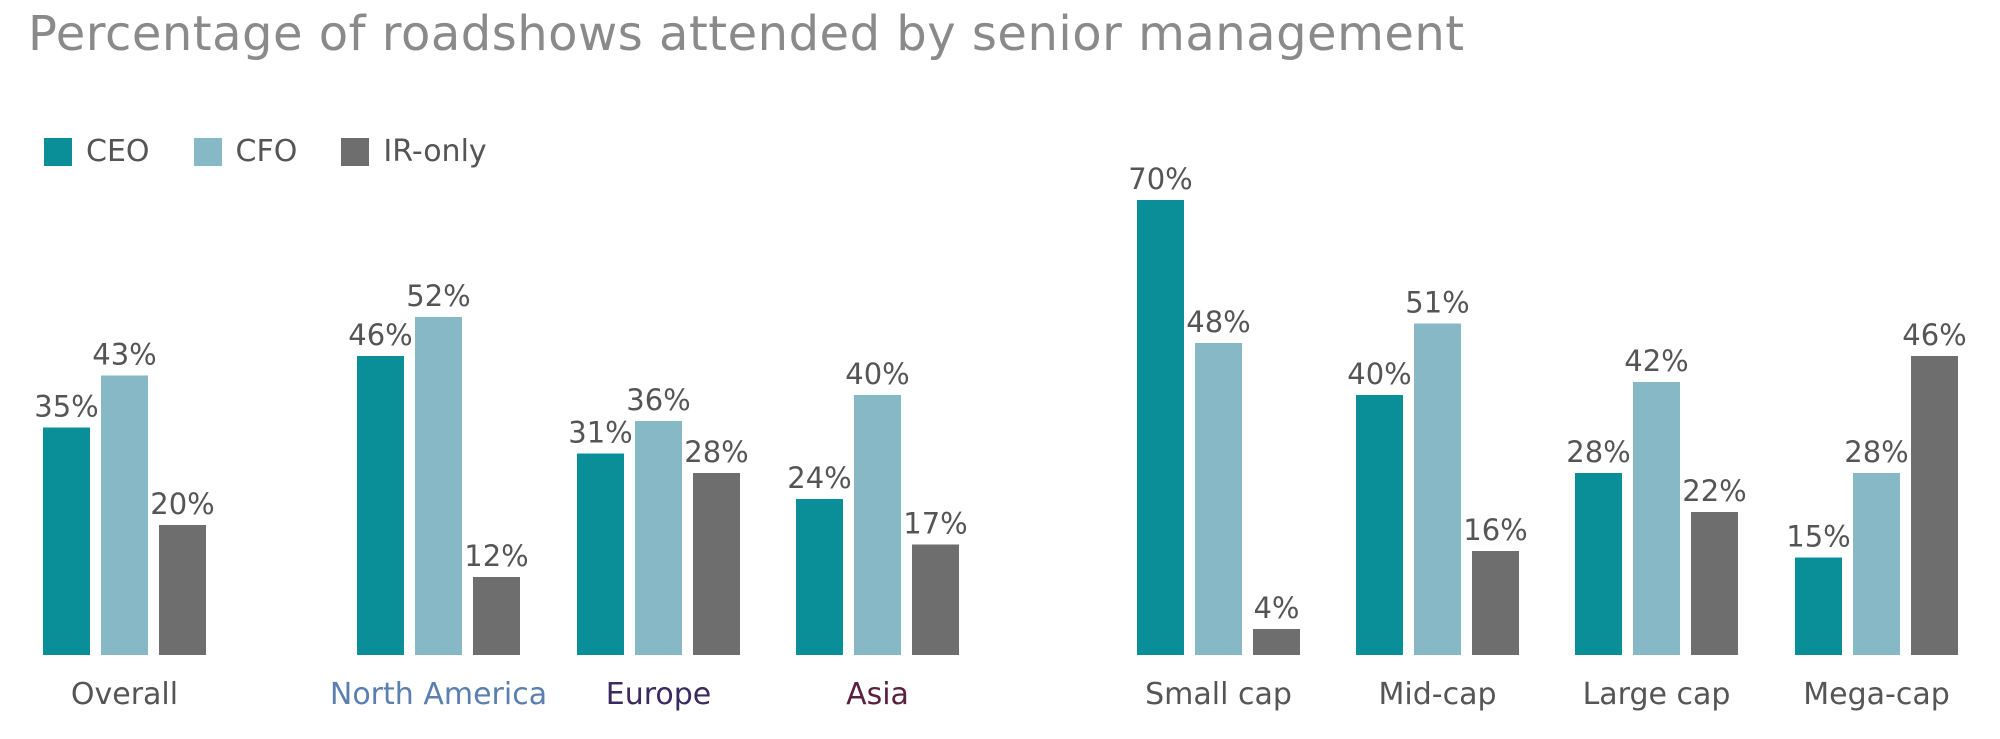  I want to click on bar-ceo-large-cap, so click(1598, 564).